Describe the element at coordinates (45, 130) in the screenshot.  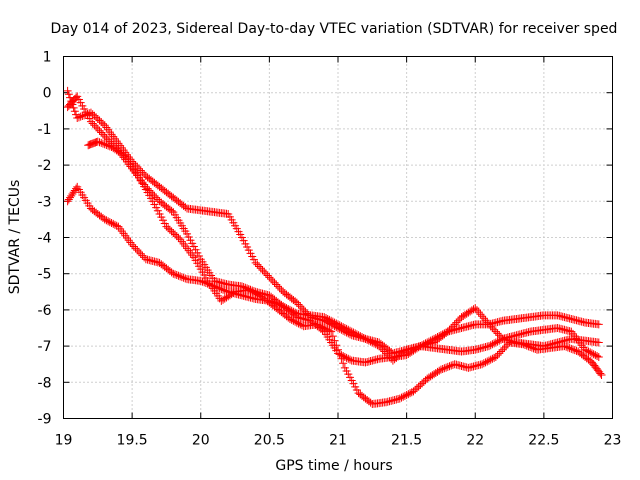
I see `y-tick-label: -1` at that location.